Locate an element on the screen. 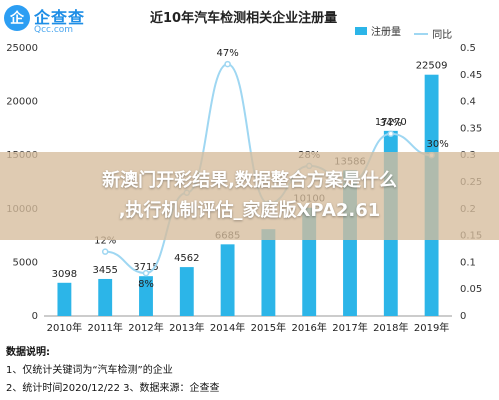 The image size is (499, 400). y-right-tick-label: 0.5 is located at coordinates (468, 48).